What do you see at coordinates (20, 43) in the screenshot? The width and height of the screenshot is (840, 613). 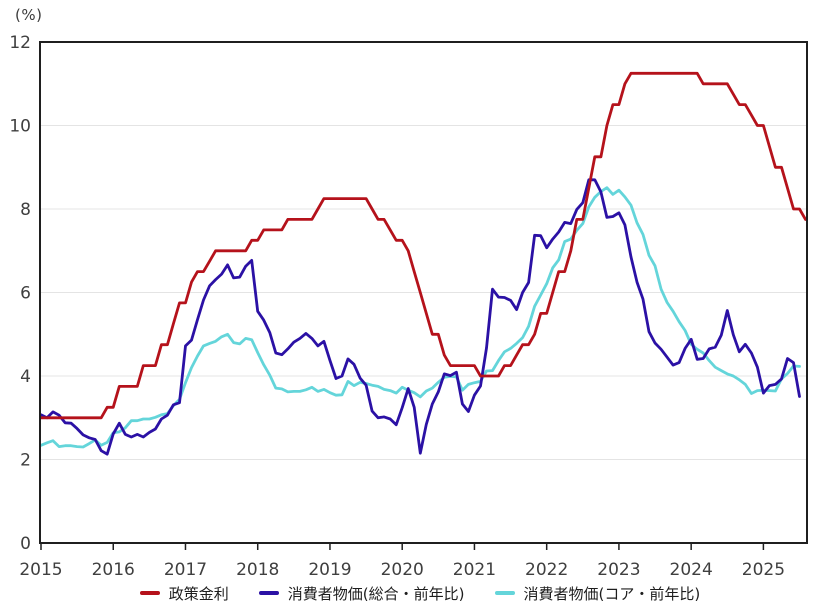 I see `y-axis-tick-label: 12` at bounding box center [20, 43].